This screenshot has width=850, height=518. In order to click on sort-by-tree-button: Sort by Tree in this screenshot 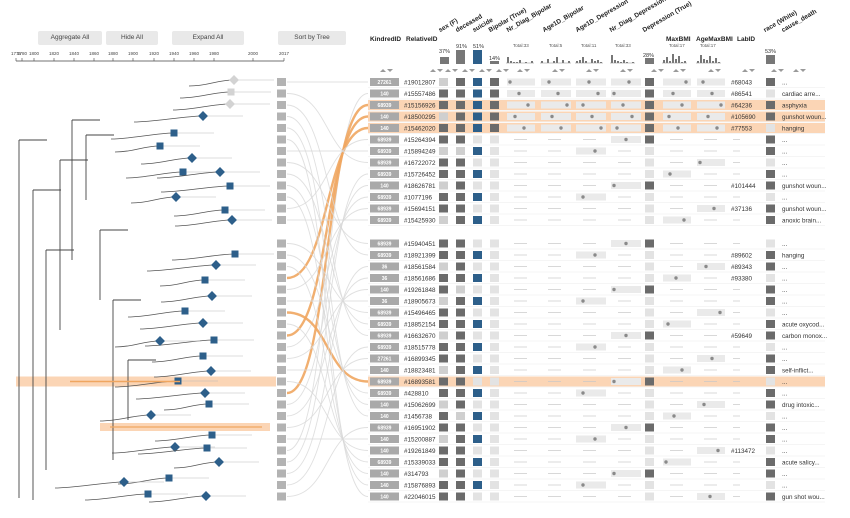, I will do `click(312, 38)`.